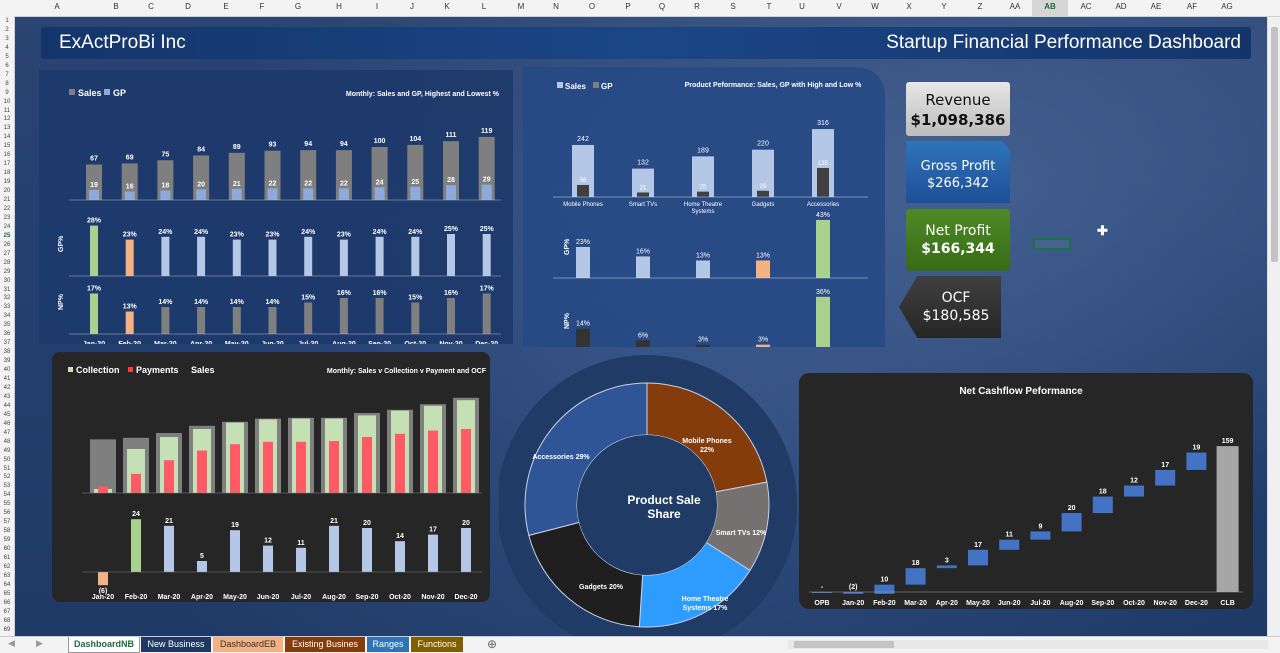 This screenshot has width=1280, height=653. What do you see at coordinates (1086, 6) in the screenshot?
I see `column-letter: AC` at bounding box center [1086, 6].